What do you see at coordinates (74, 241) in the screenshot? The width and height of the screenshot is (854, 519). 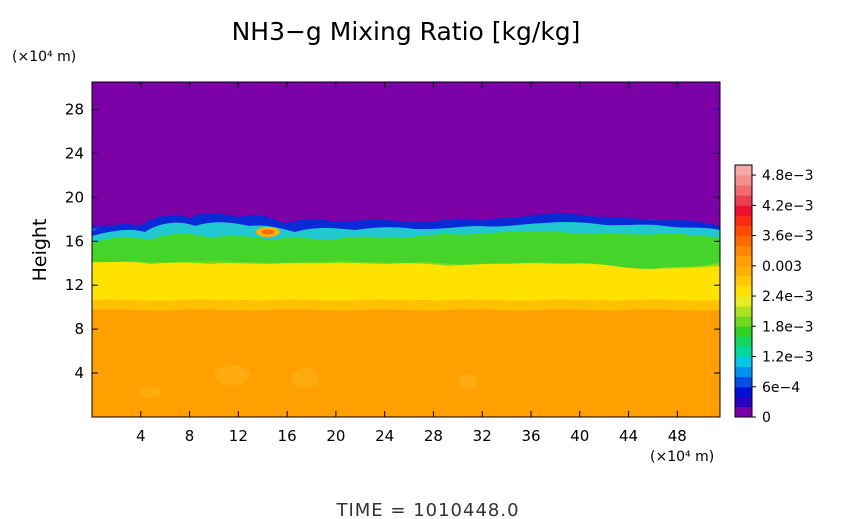 I see `y-tick-label: 16` at bounding box center [74, 241].